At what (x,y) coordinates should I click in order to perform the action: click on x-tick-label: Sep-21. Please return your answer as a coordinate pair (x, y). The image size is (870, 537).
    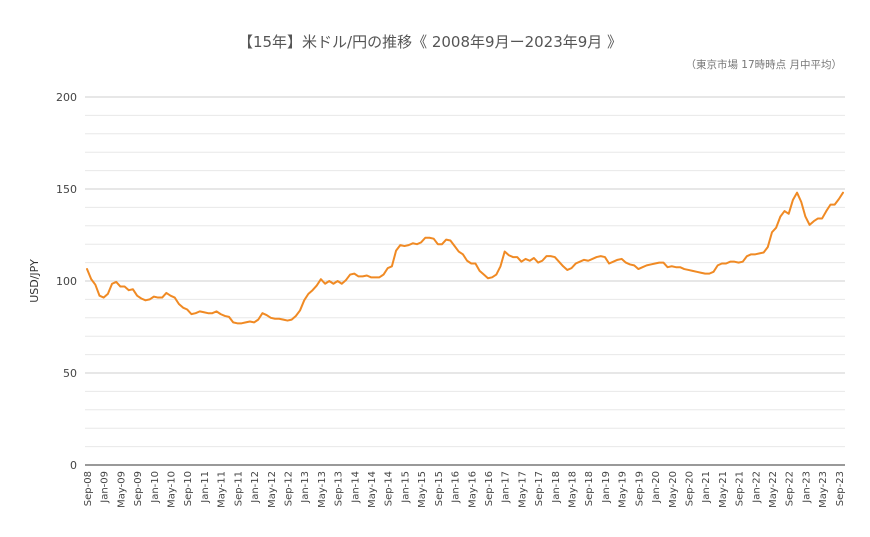
    Looking at the image, I should click on (740, 488).